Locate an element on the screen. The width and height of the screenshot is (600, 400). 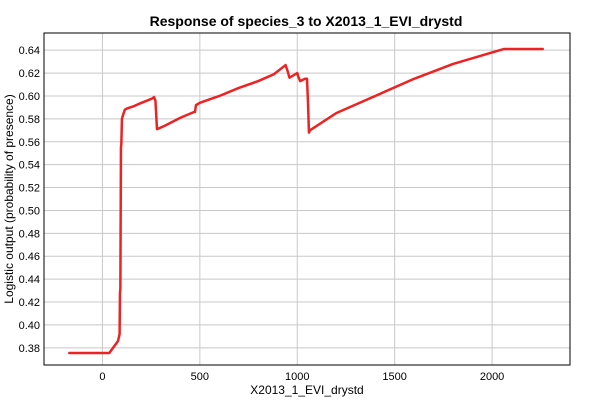
y-tick-label: 0.46 is located at coordinates (29, 257).